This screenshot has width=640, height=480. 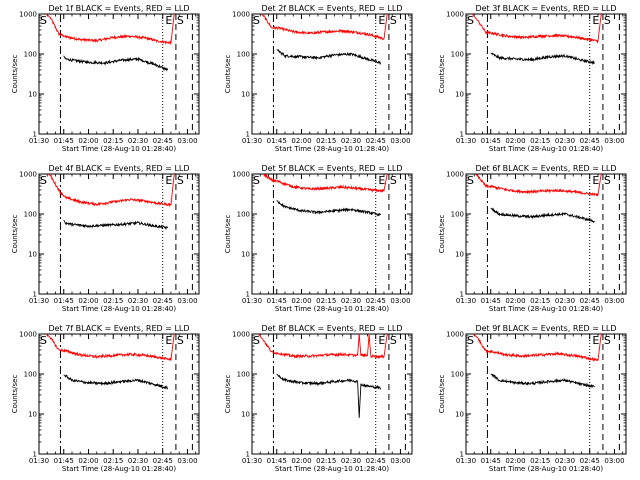 What do you see at coordinates (331, 8) in the screenshot?
I see `panel-title: Det 2f BLACK = Events, RED = LLD` at bounding box center [331, 8].